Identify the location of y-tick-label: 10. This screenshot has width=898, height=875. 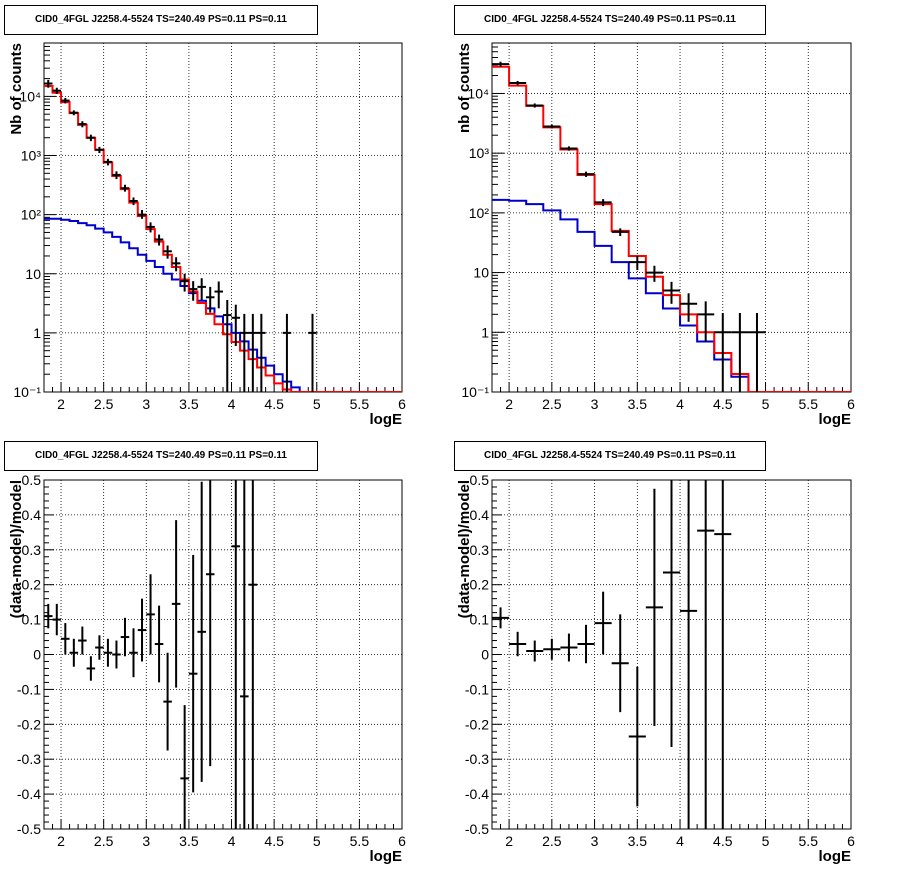
(33, 274).